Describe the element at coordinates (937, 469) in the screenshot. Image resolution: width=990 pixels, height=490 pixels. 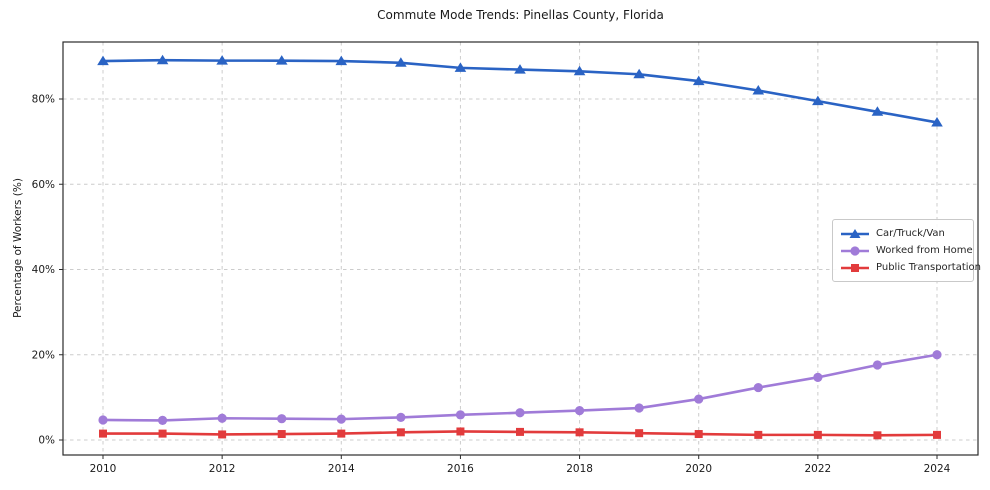
I see `x-tick-label: 2024` at that location.